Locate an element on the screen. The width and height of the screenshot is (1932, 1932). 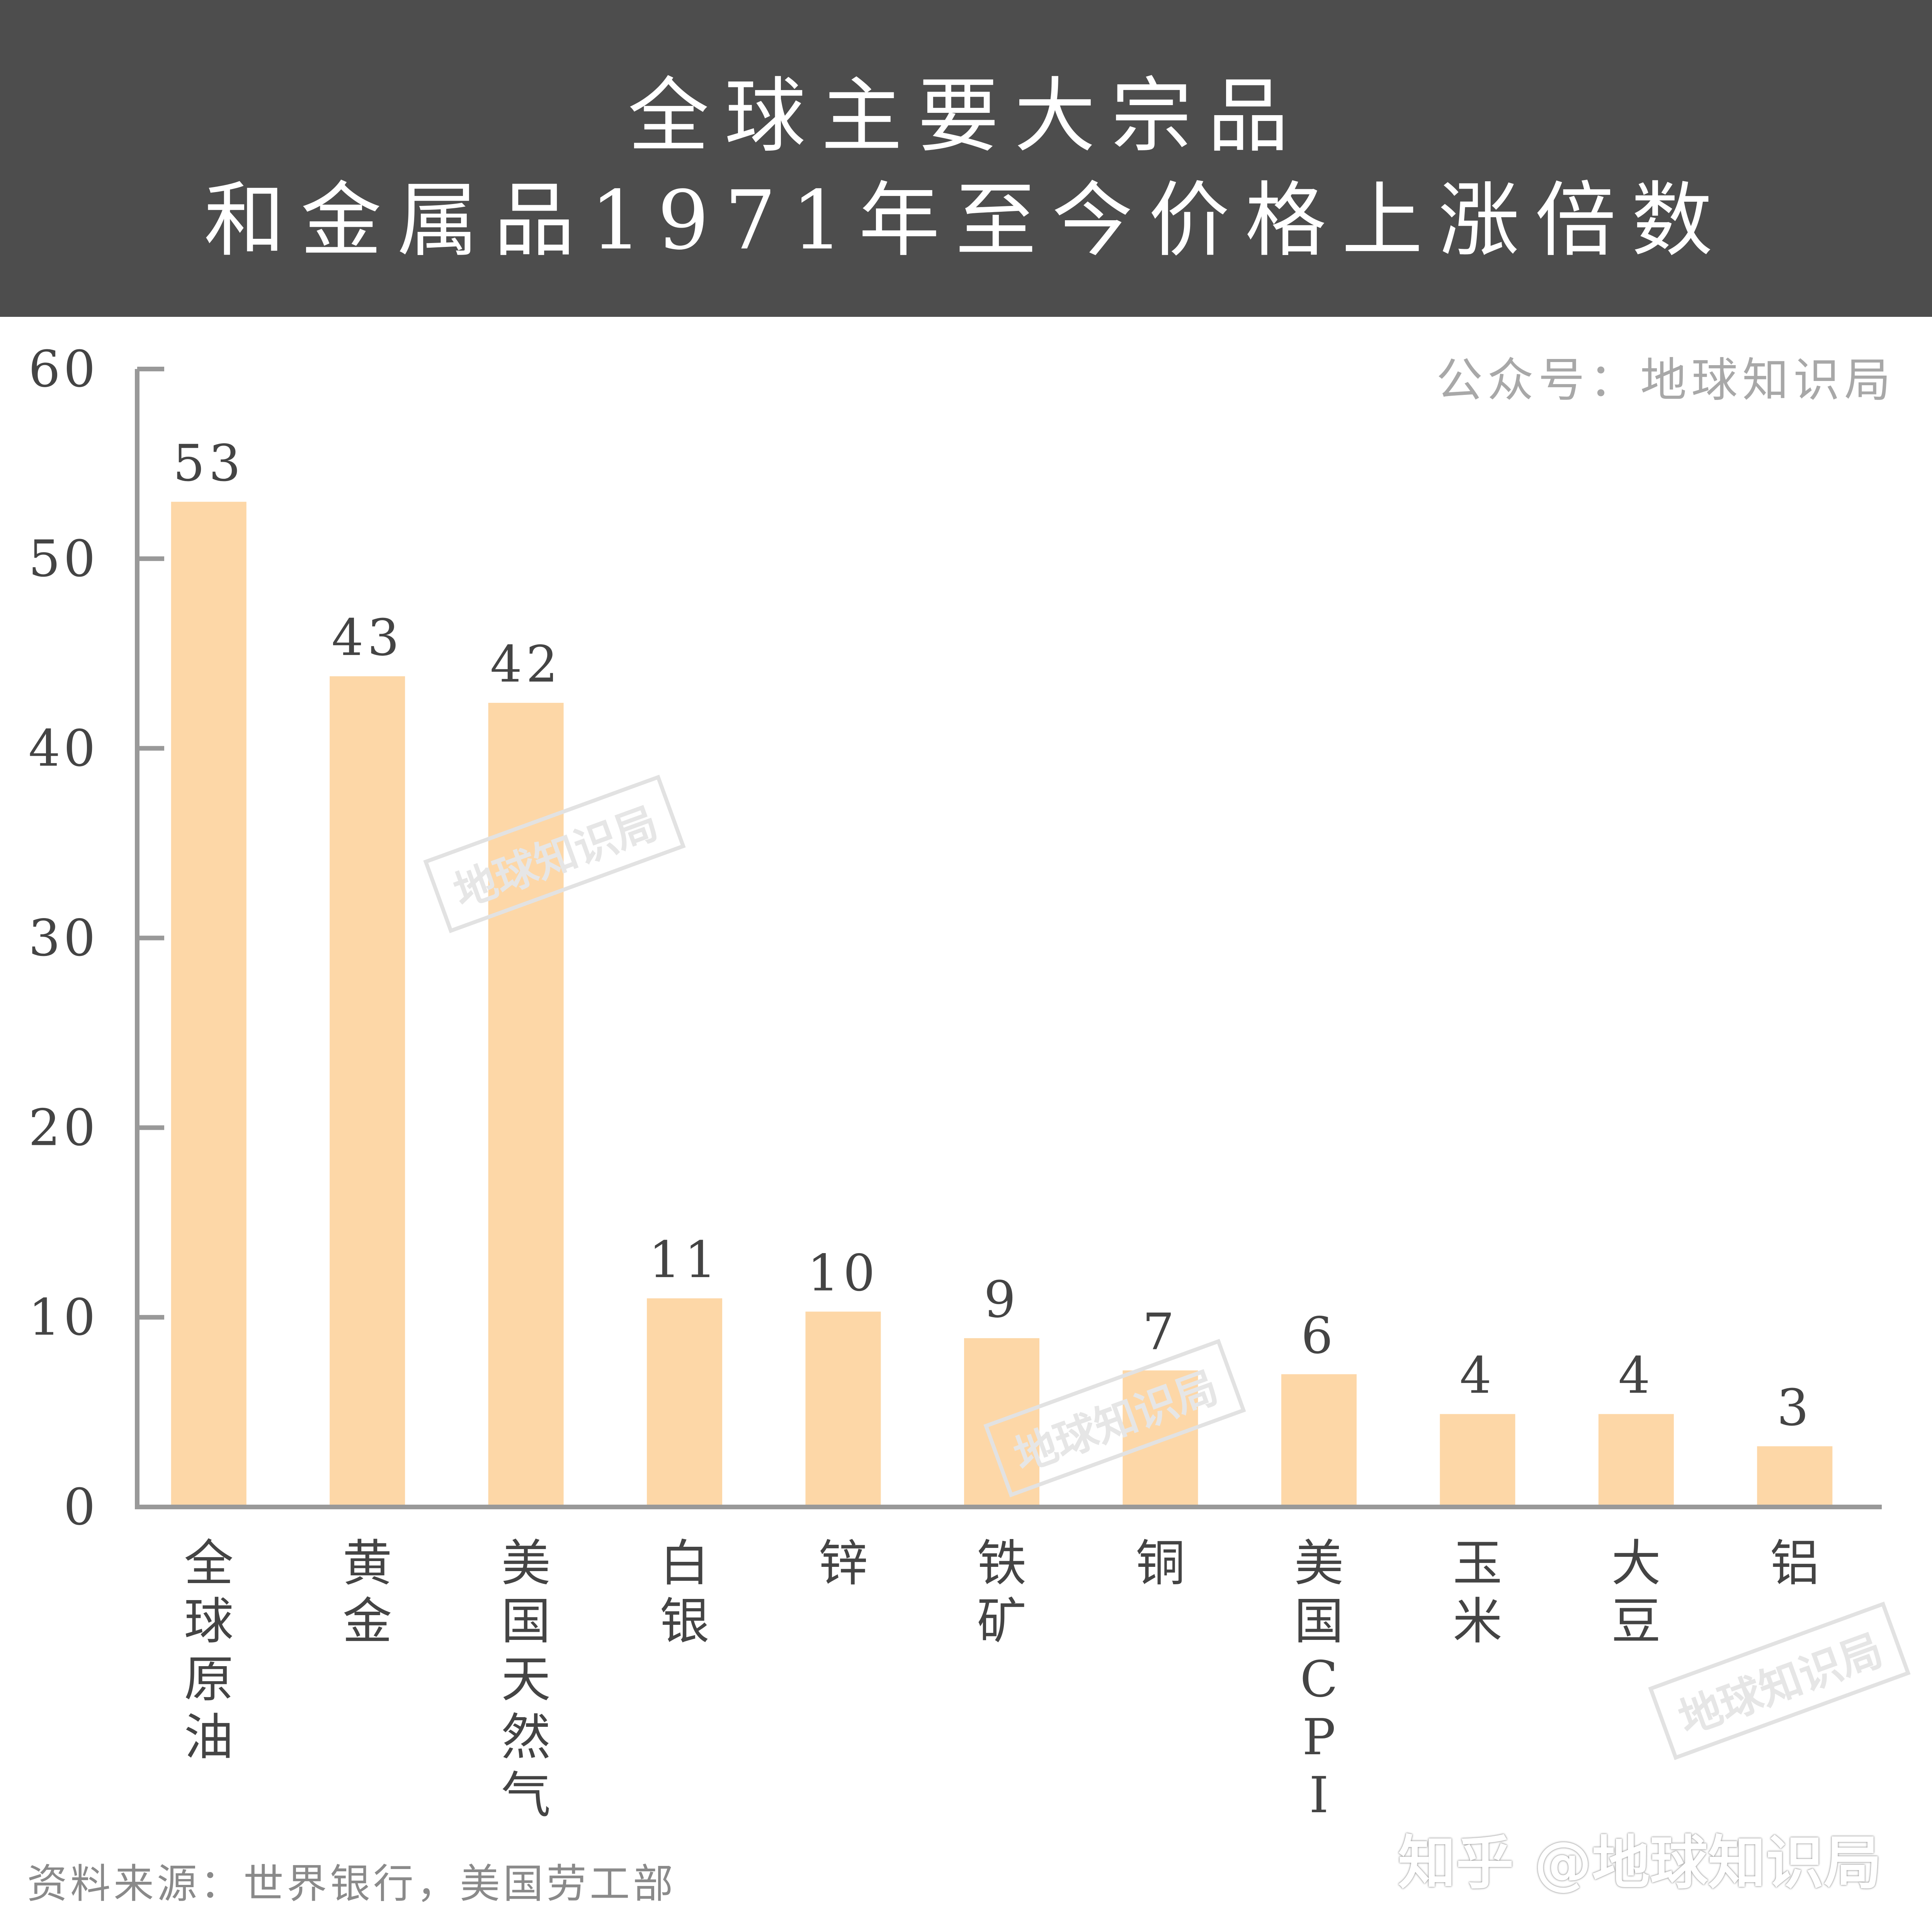
x-tick-label: 铜 is located at coordinates (1161, 1563).